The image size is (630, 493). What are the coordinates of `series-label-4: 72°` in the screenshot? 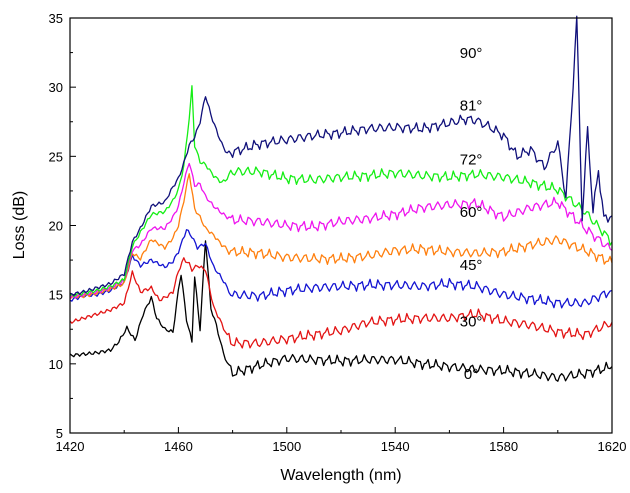 It's located at (471, 160).